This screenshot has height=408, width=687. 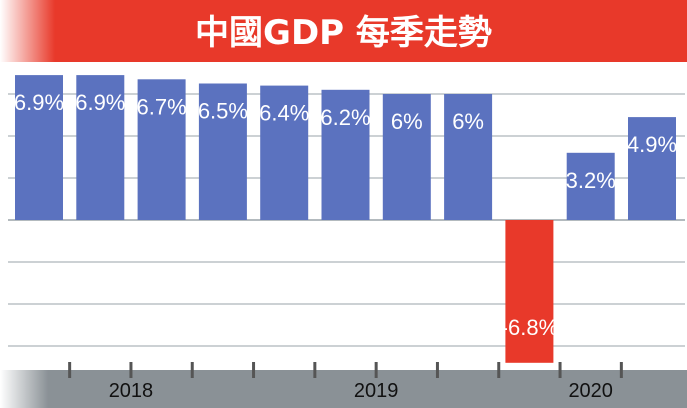 What do you see at coordinates (468, 121) in the screenshot?
I see `data-label-8: 6%` at bounding box center [468, 121].